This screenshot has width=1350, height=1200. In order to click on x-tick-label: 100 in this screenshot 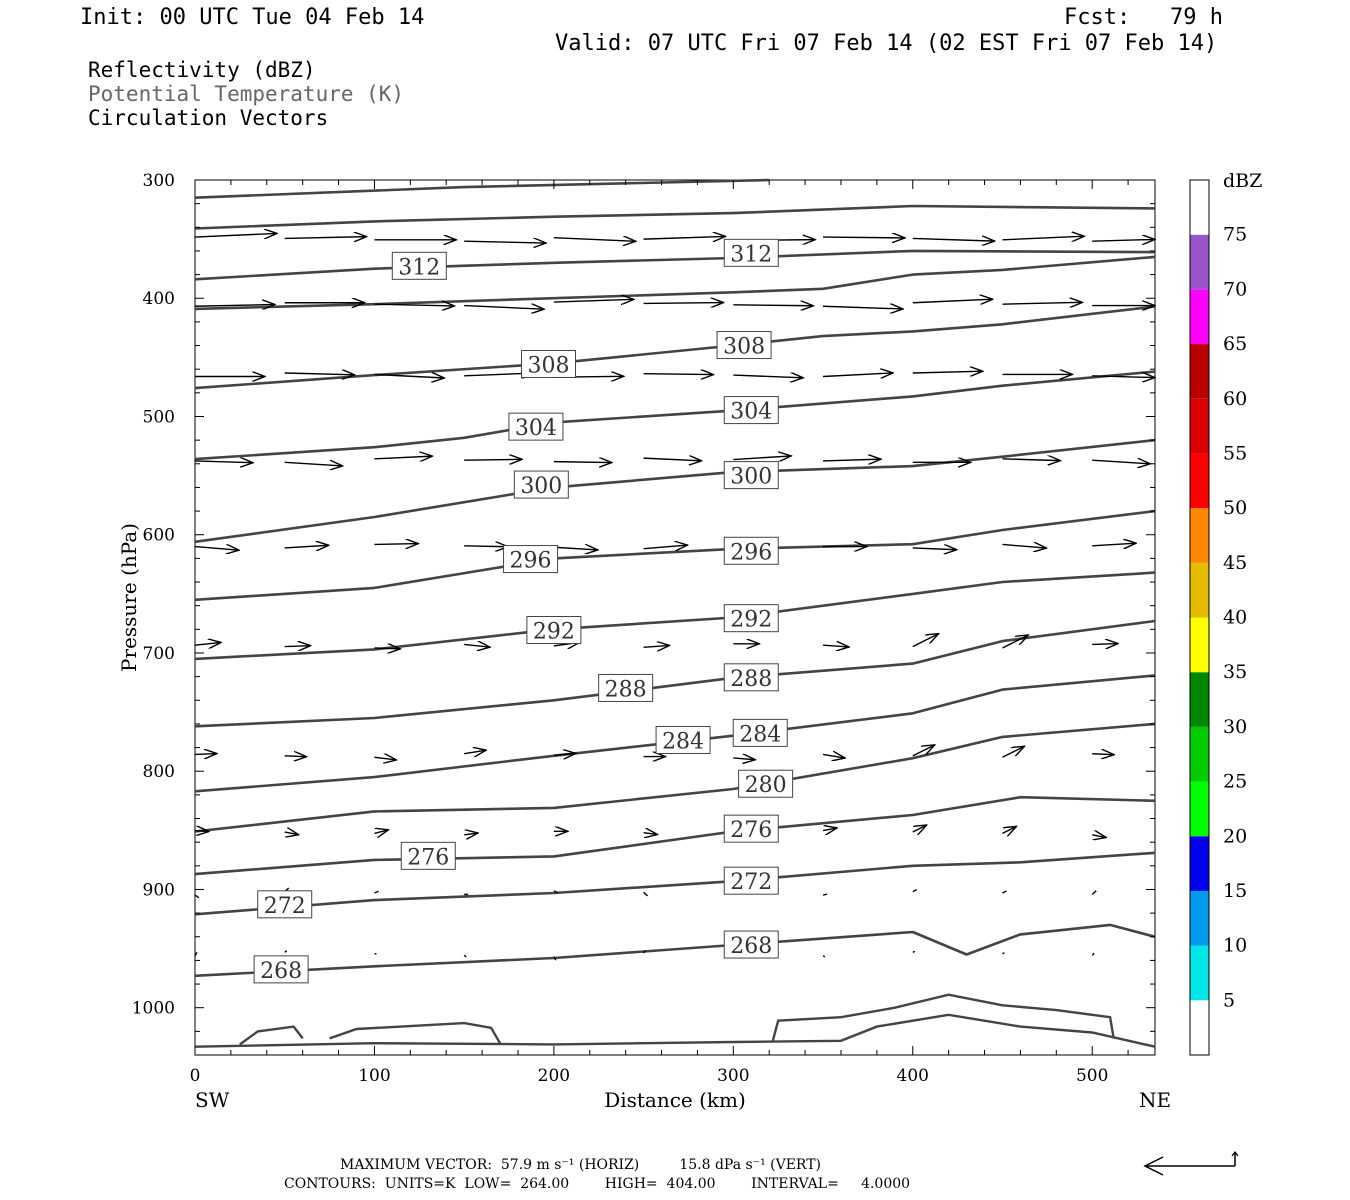, I will do `click(374, 1076)`.